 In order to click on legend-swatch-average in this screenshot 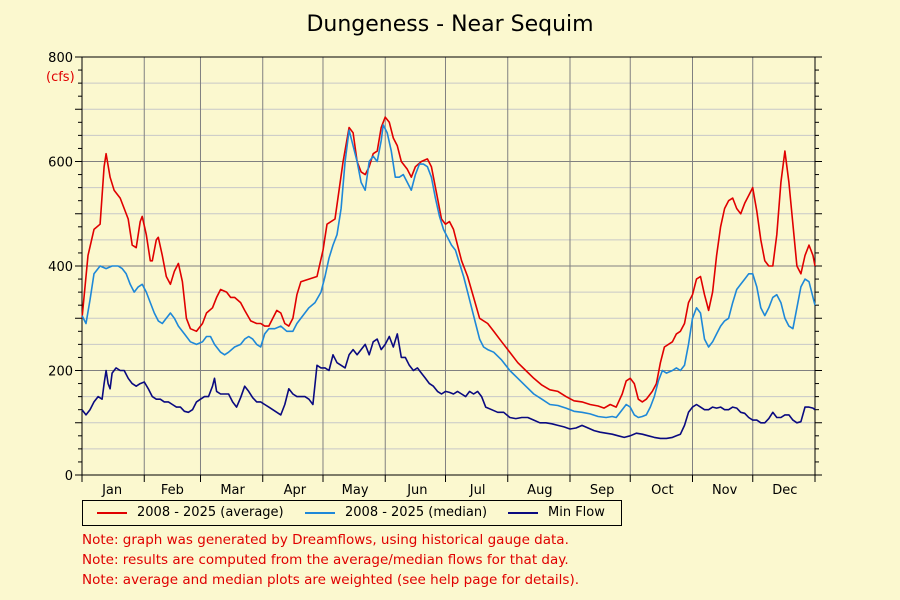, I will do `click(112, 512)`.